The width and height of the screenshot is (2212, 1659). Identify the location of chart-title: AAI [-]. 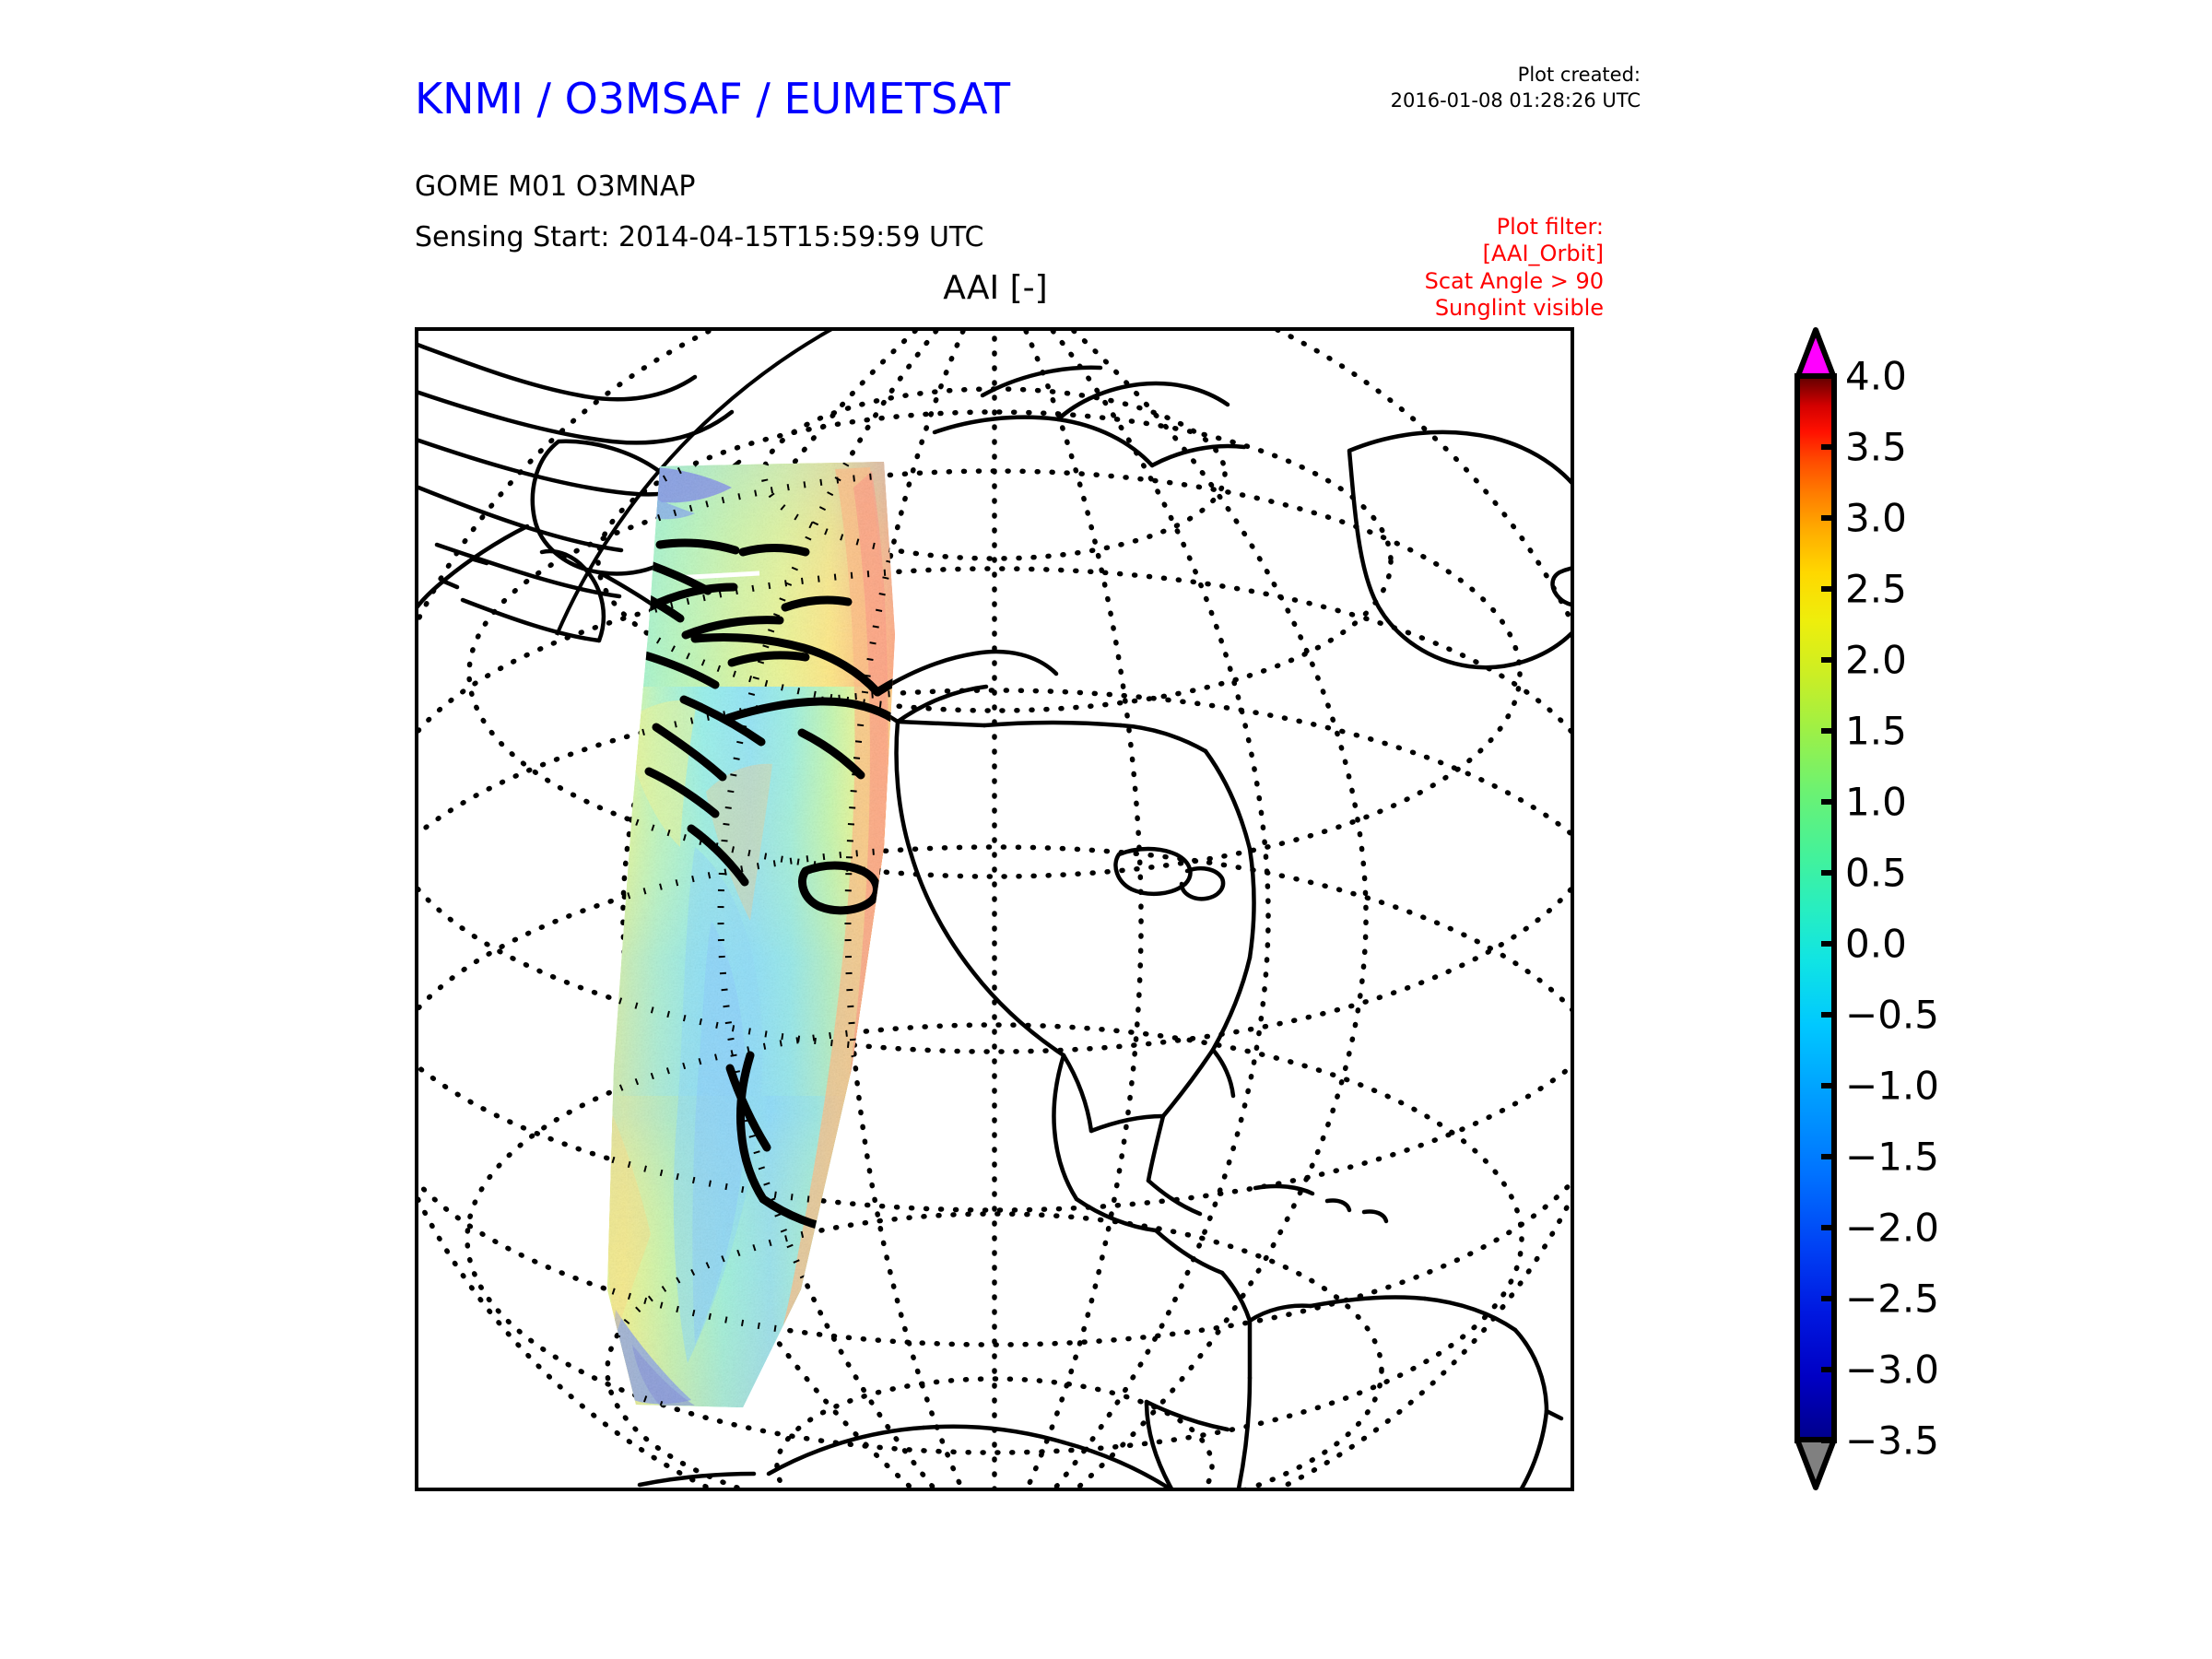
(995, 288).